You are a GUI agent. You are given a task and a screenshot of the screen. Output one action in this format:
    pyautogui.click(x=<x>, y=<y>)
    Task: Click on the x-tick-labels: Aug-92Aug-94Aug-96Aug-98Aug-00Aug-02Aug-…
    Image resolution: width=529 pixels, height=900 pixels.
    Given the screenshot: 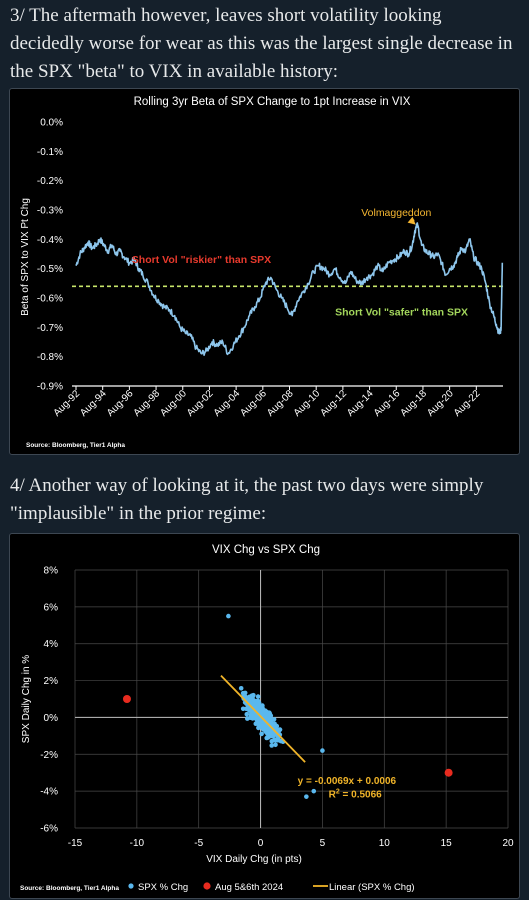 What is the action you would take?
    pyautogui.click(x=267, y=402)
    